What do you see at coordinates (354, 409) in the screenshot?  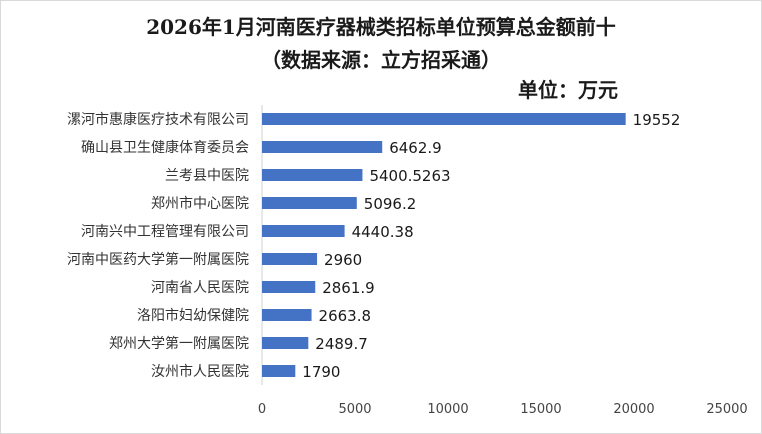 I see `x-tick-label: 5000` at bounding box center [354, 409].